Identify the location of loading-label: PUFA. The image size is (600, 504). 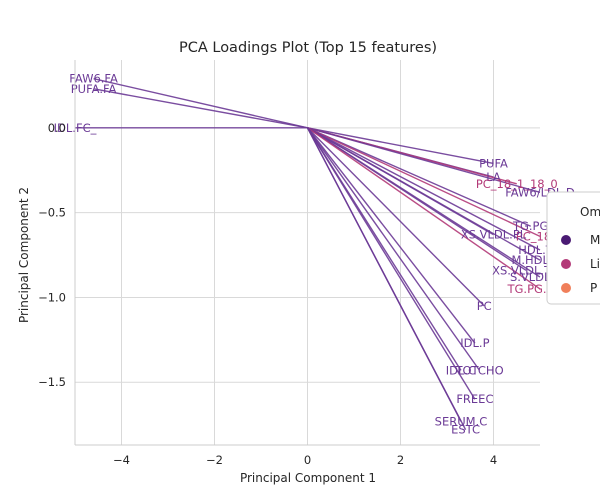
(493, 163).